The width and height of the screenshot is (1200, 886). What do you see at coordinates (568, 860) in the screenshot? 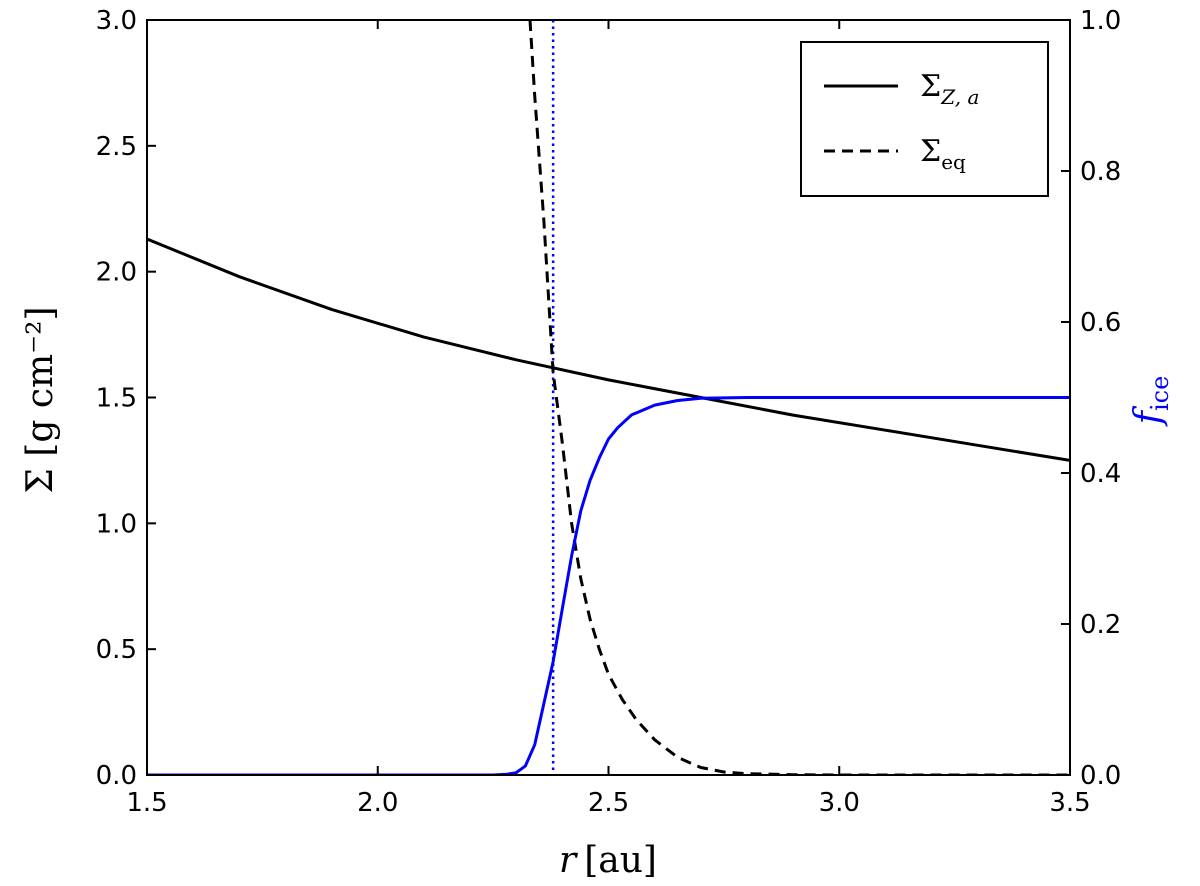
I see `x-axis-label-var: r` at bounding box center [568, 860].